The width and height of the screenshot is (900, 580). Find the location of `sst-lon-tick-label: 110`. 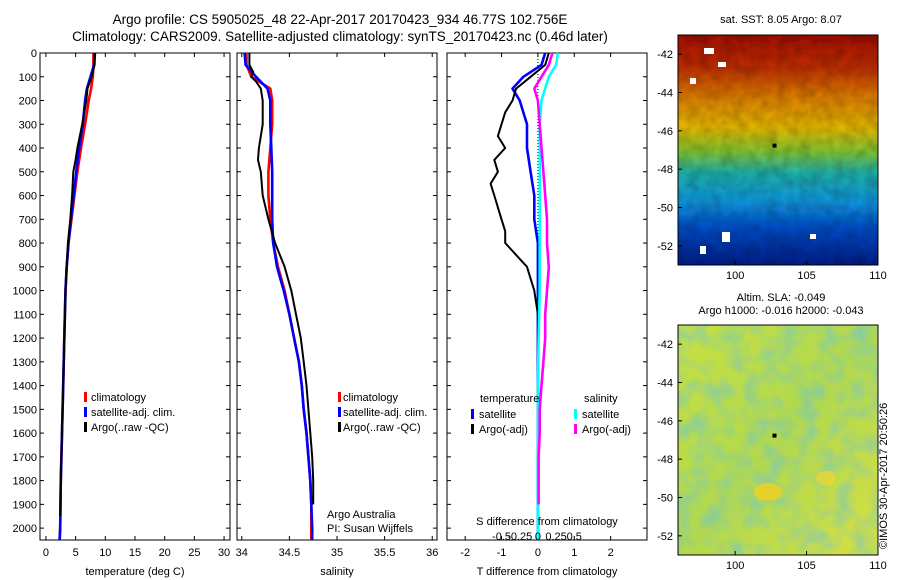

sst-lon-tick-label: 110 is located at coordinates (878, 276).